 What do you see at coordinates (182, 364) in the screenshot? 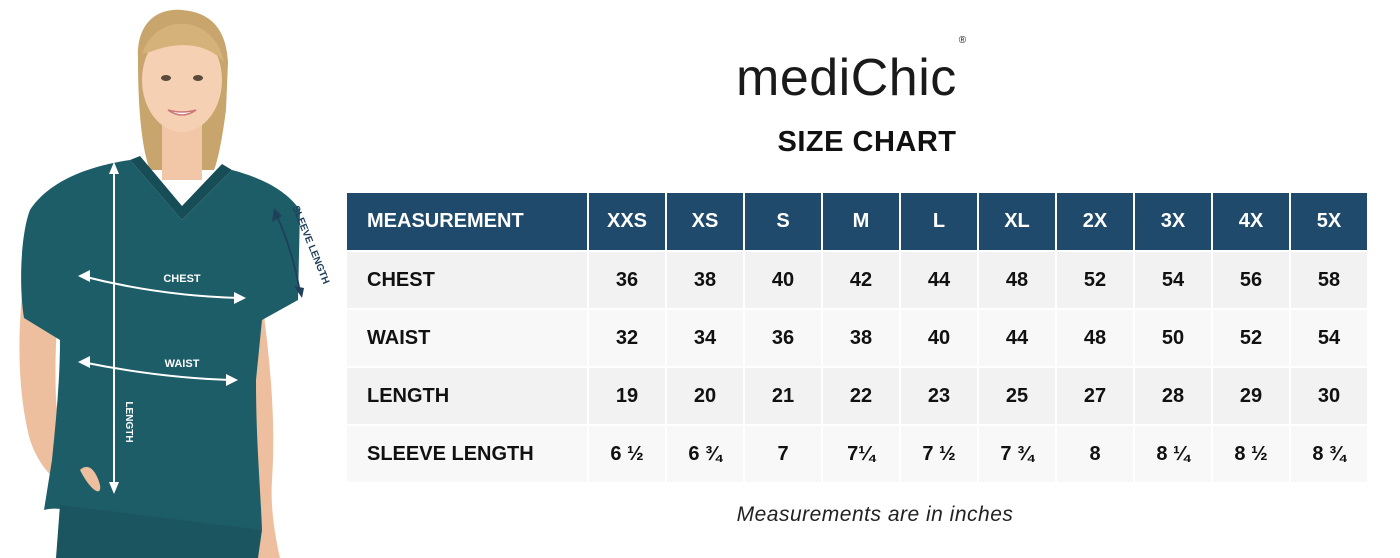
I see `waist-label: WAIST` at bounding box center [182, 364].